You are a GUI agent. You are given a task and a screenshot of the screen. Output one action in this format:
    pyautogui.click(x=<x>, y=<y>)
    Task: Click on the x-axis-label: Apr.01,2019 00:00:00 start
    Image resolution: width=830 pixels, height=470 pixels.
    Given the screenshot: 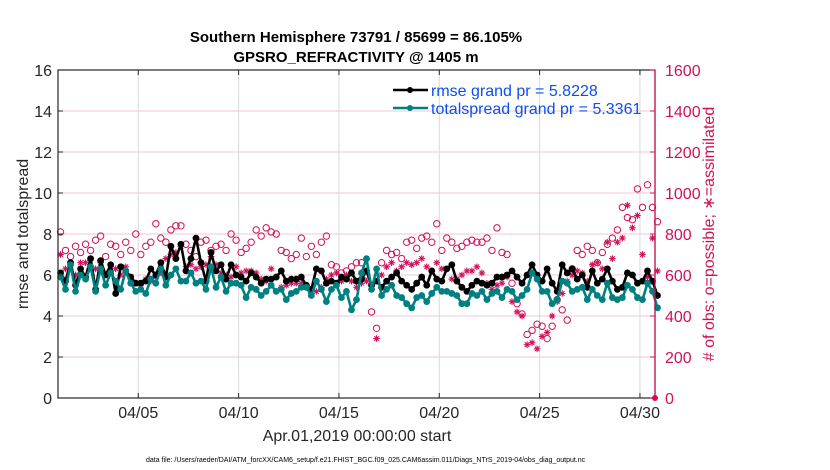 What is the action you would take?
    pyautogui.click(x=357, y=436)
    